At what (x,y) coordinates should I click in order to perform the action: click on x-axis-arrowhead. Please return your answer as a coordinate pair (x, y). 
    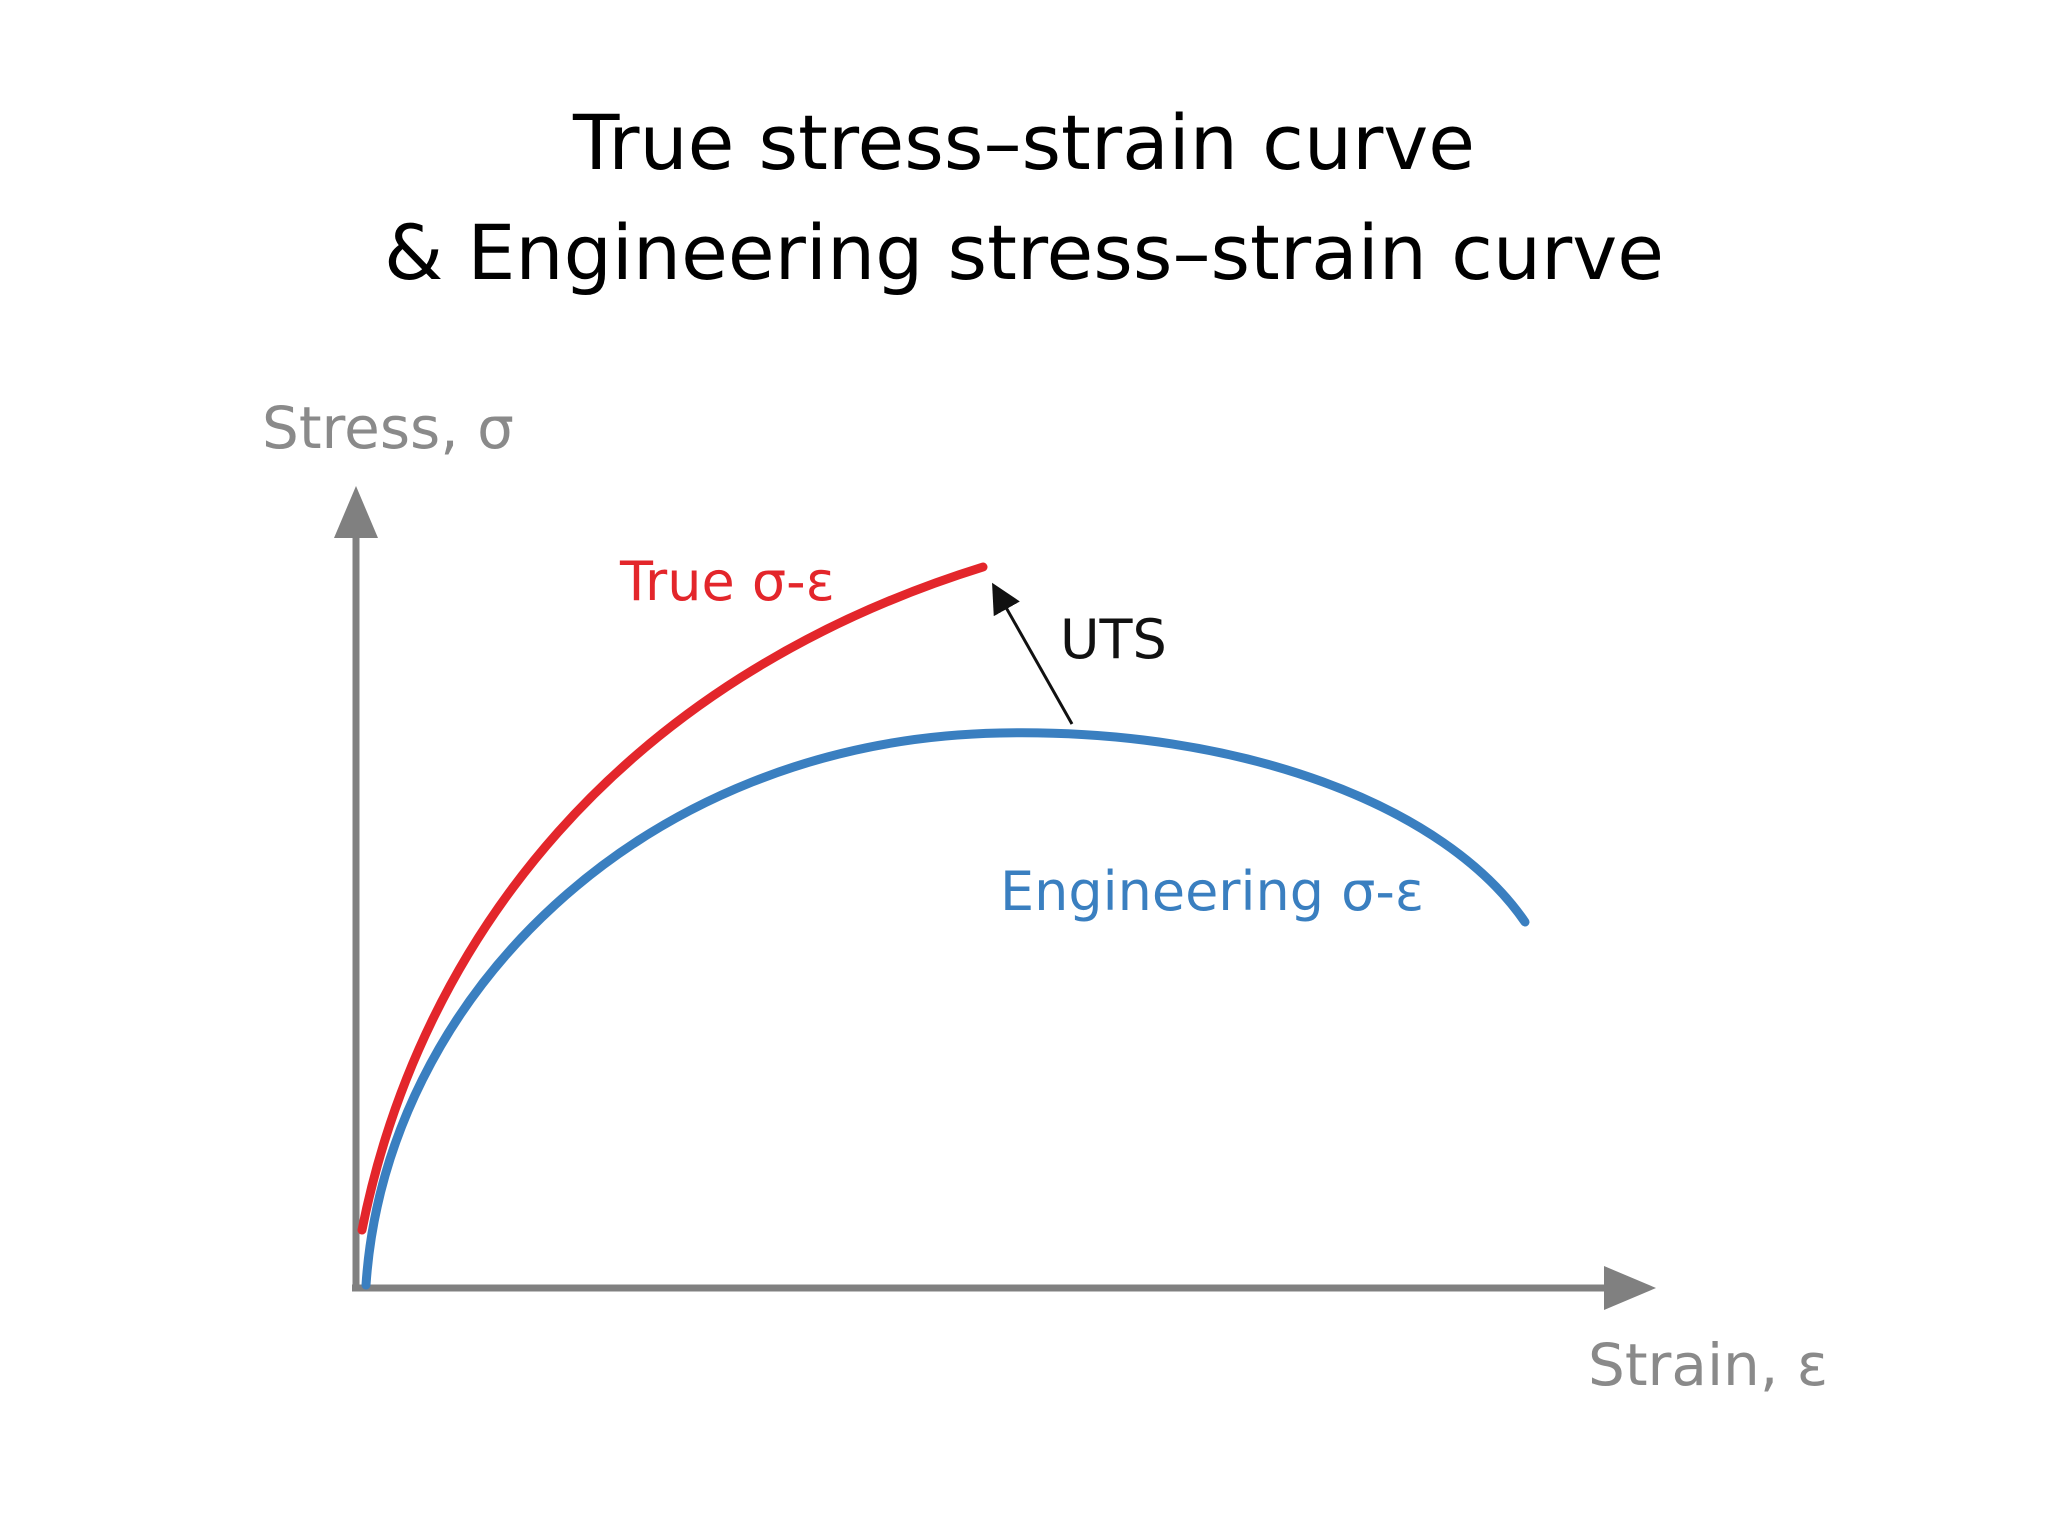
    Looking at the image, I should click on (1630, 1288).